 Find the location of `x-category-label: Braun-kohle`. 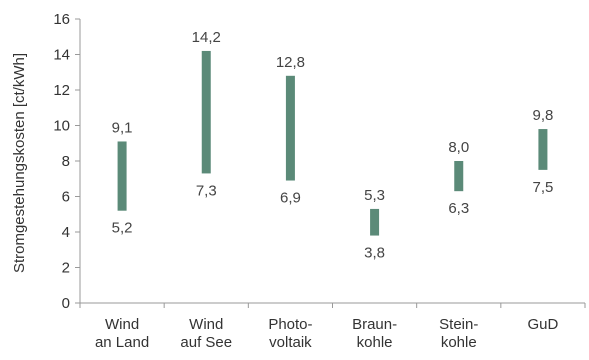

x-category-label: Braun-kohle is located at coordinates (374, 333).